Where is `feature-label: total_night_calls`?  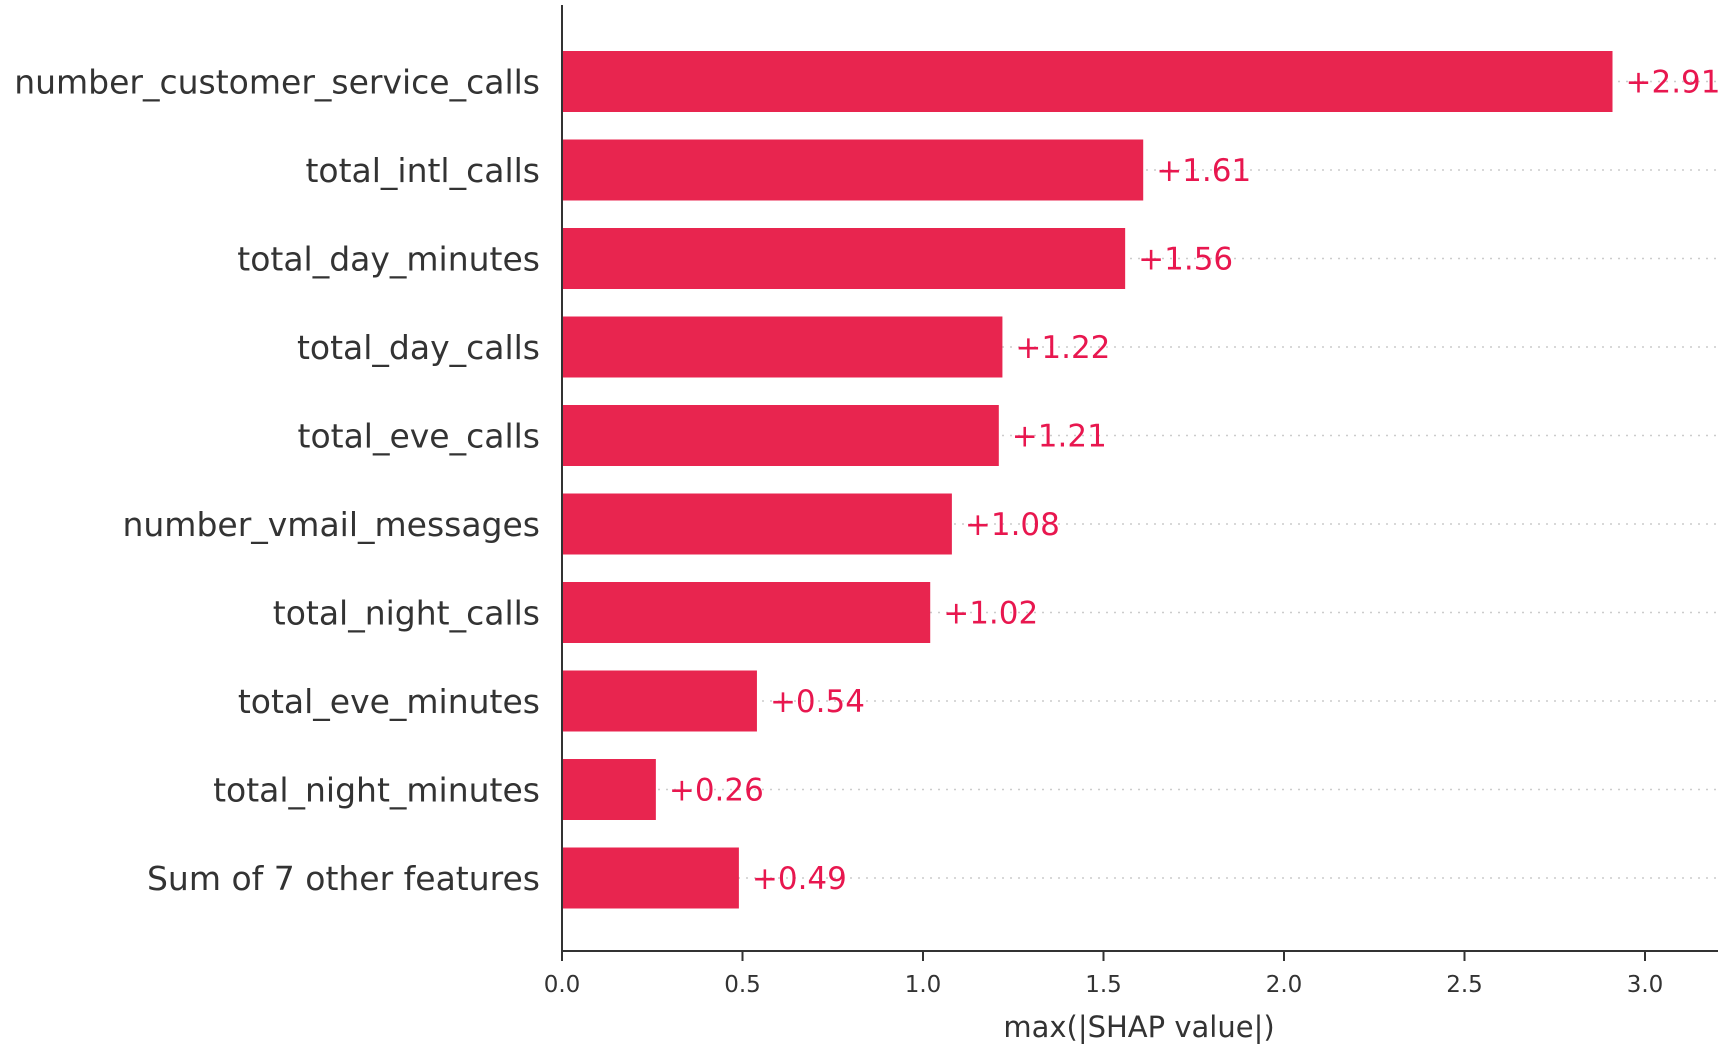 feature-label: total_night_calls is located at coordinates (406, 613).